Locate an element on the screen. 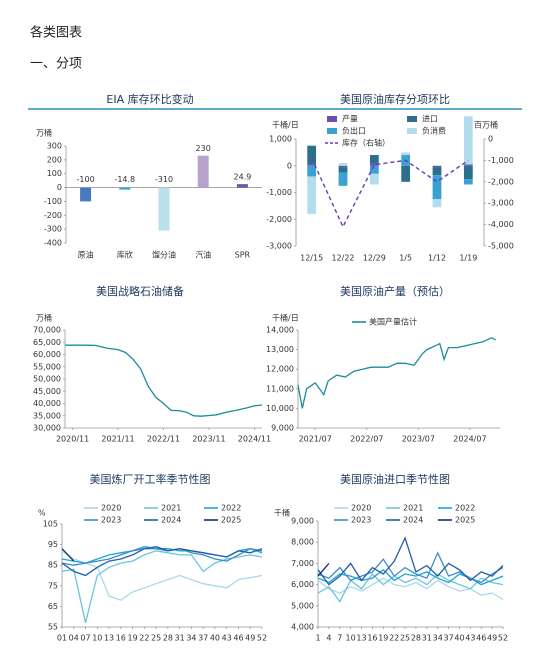 The width and height of the screenshot is (550, 668). y-tick-label: -300 is located at coordinates (53, 229).